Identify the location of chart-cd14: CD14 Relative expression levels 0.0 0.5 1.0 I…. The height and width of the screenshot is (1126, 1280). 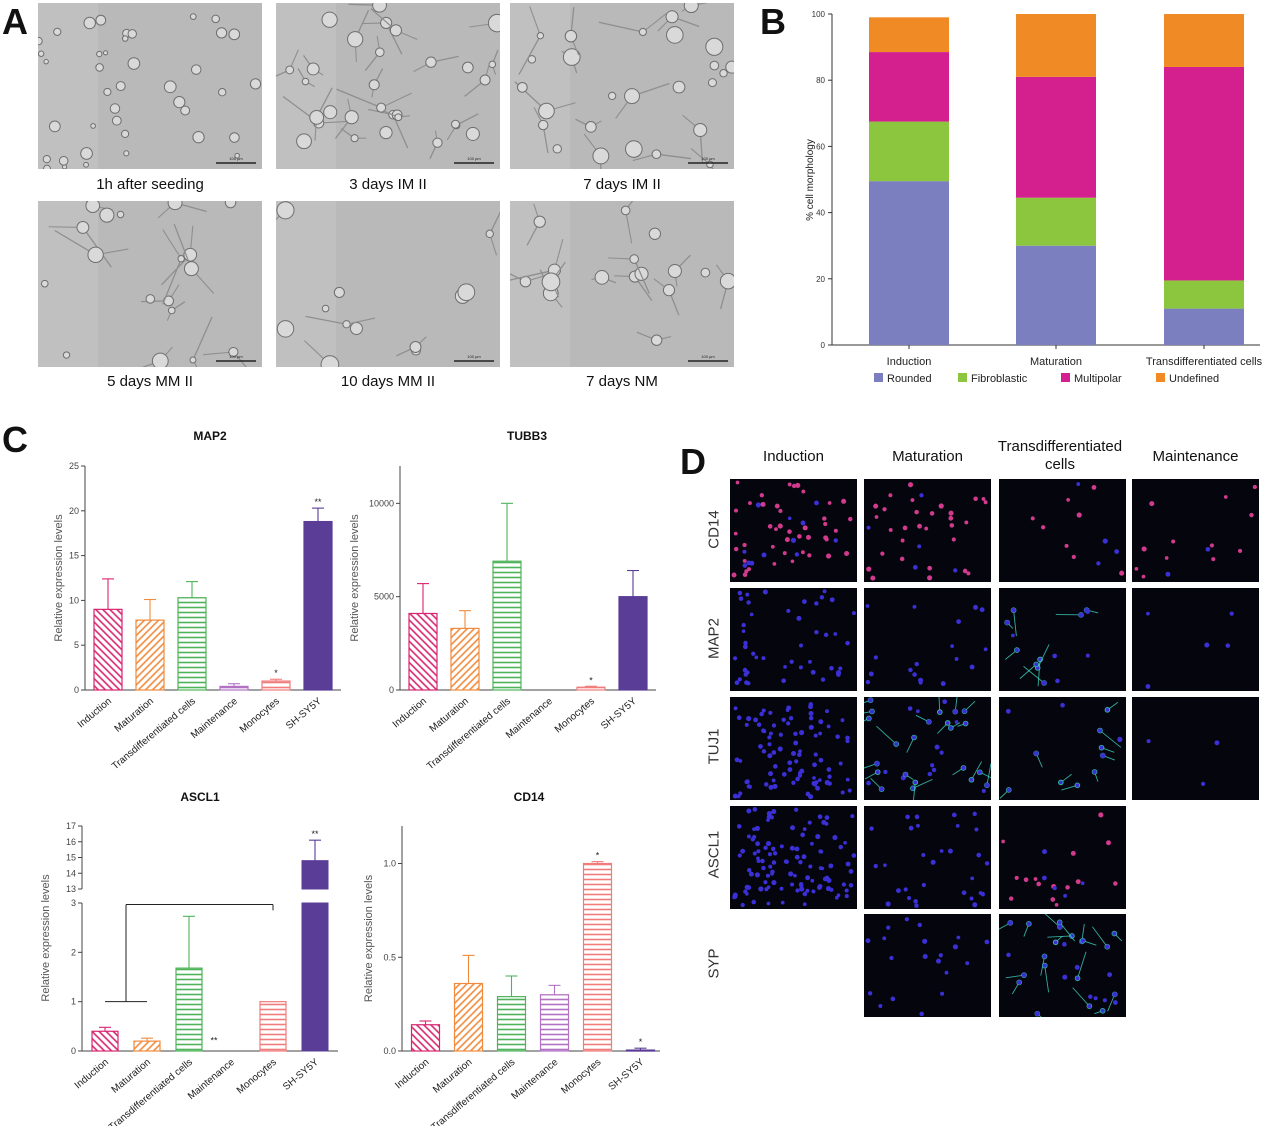
(511, 958).